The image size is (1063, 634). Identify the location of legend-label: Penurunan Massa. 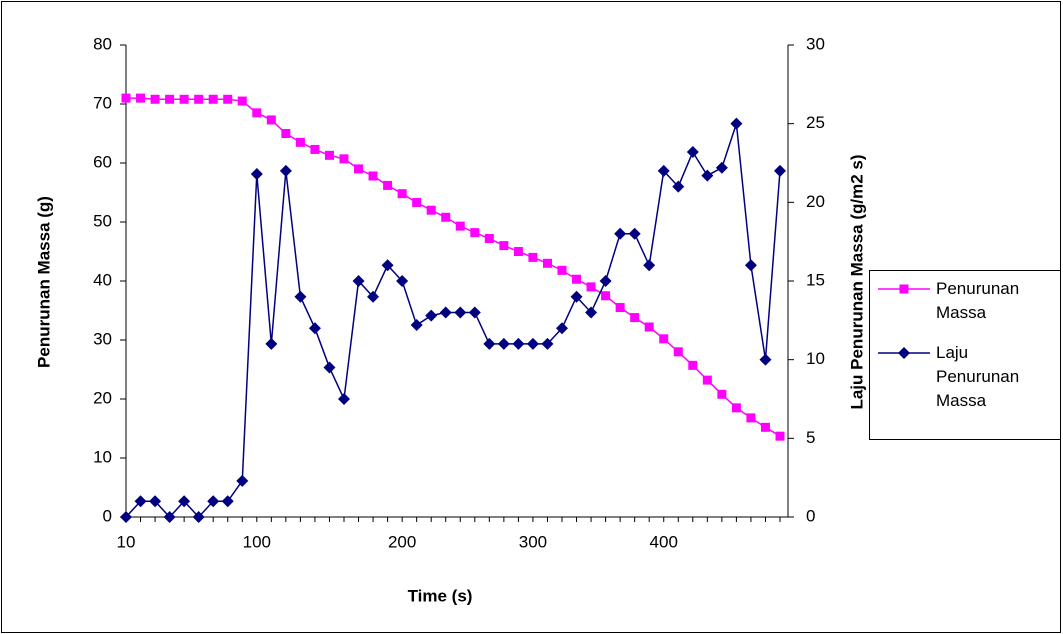
(978, 300).